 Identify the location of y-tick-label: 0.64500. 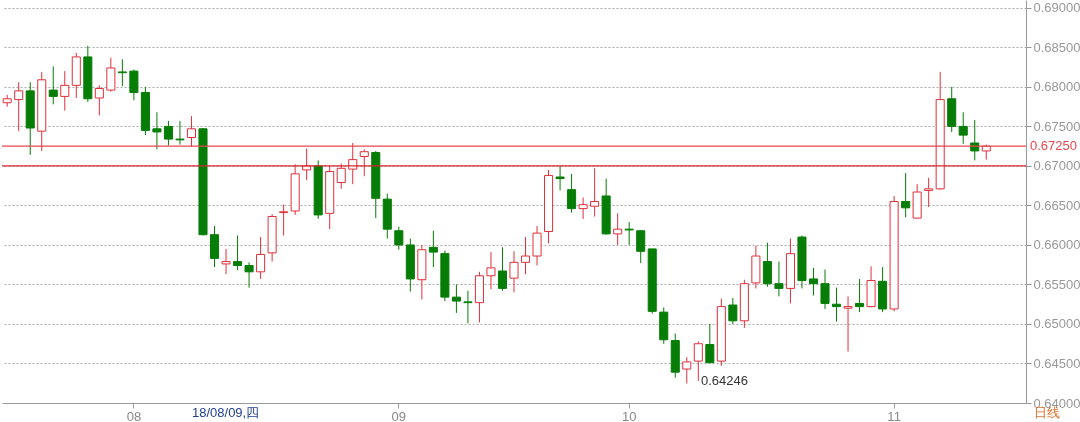
(1056, 363).